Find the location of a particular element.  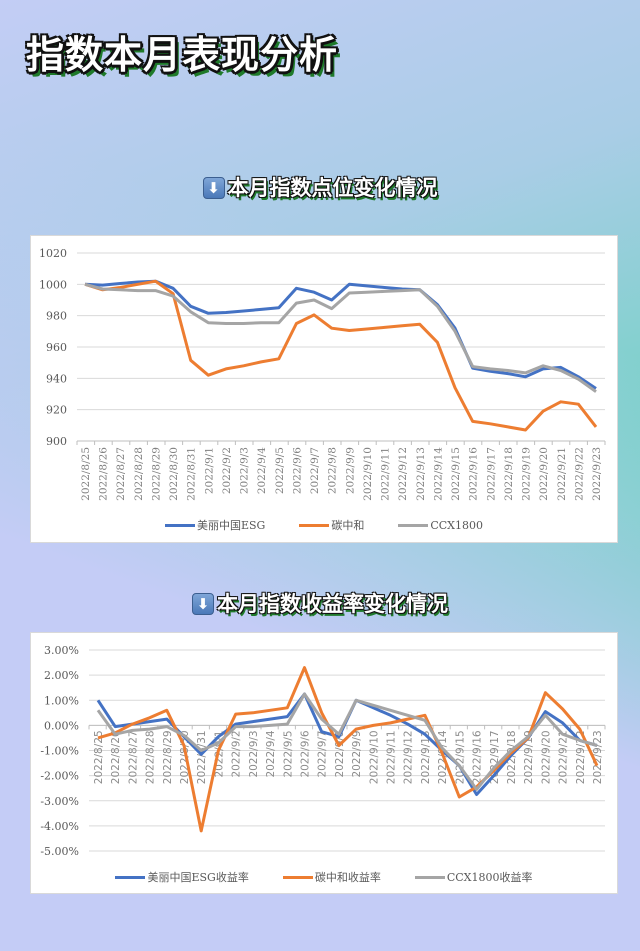

section-title-index-returns: ⬇ 本月指数收益率变化情况 is located at coordinates (320, 603).